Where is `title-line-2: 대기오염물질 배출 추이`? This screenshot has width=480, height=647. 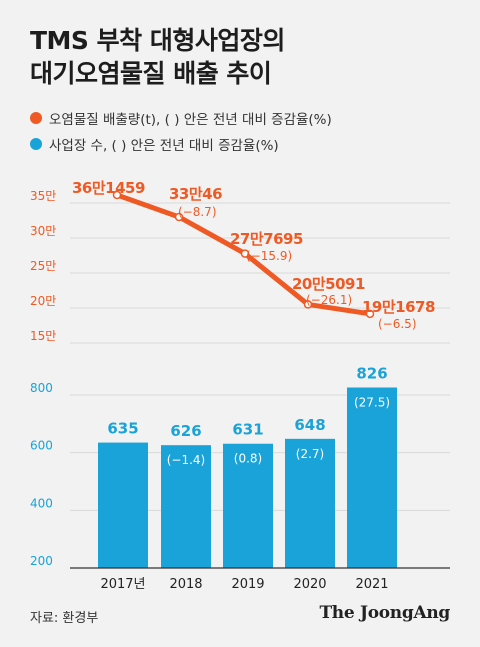 title-line-2: 대기오염물질 배출 추이 is located at coordinates (151, 73).